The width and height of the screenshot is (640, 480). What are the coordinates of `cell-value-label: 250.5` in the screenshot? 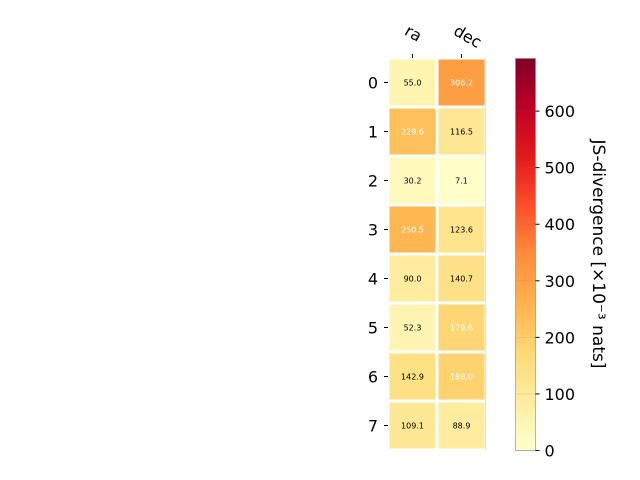 It's located at (412, 230).